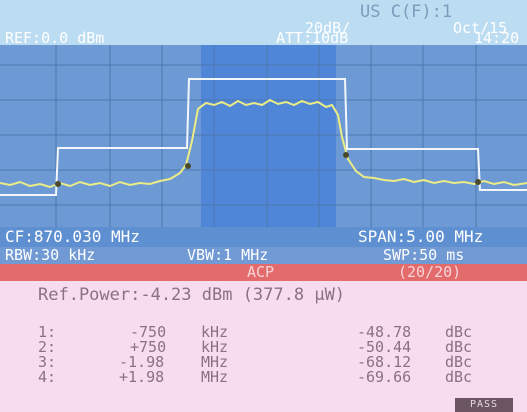  Describe the element at coordinates (484, 405) in the screenshot. I see `pass-badge: PASS` at that location.